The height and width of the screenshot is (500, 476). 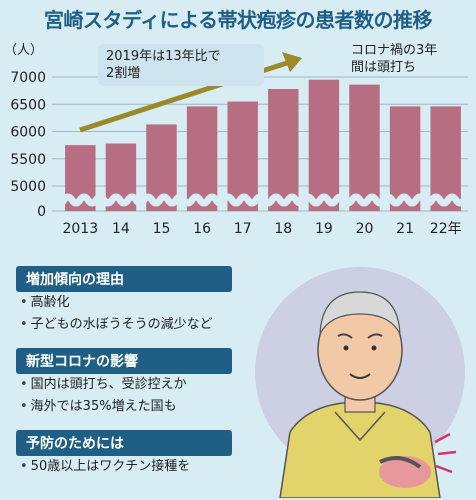 What do you see at coordinates (260, 200) in the screenshot?
I see `axis-break` at bounding box center [260, 200].